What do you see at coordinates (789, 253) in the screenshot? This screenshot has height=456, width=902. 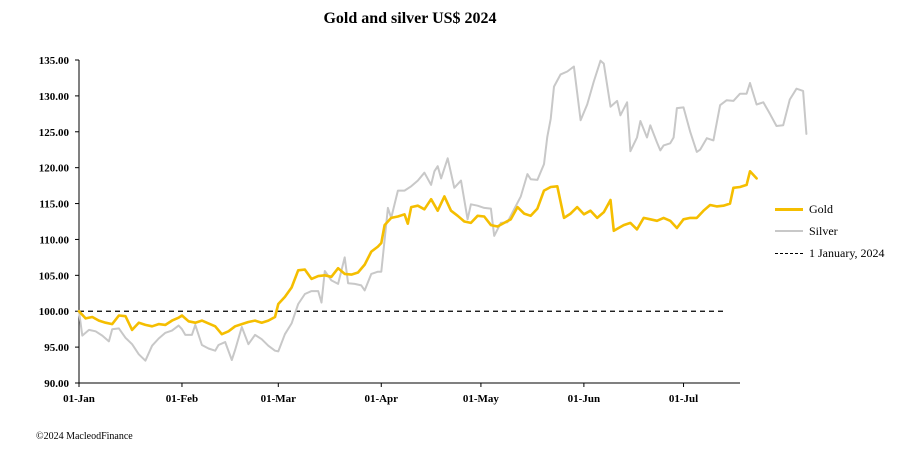 I see `legend-swatch-reference` at bounding box center [789, 253].